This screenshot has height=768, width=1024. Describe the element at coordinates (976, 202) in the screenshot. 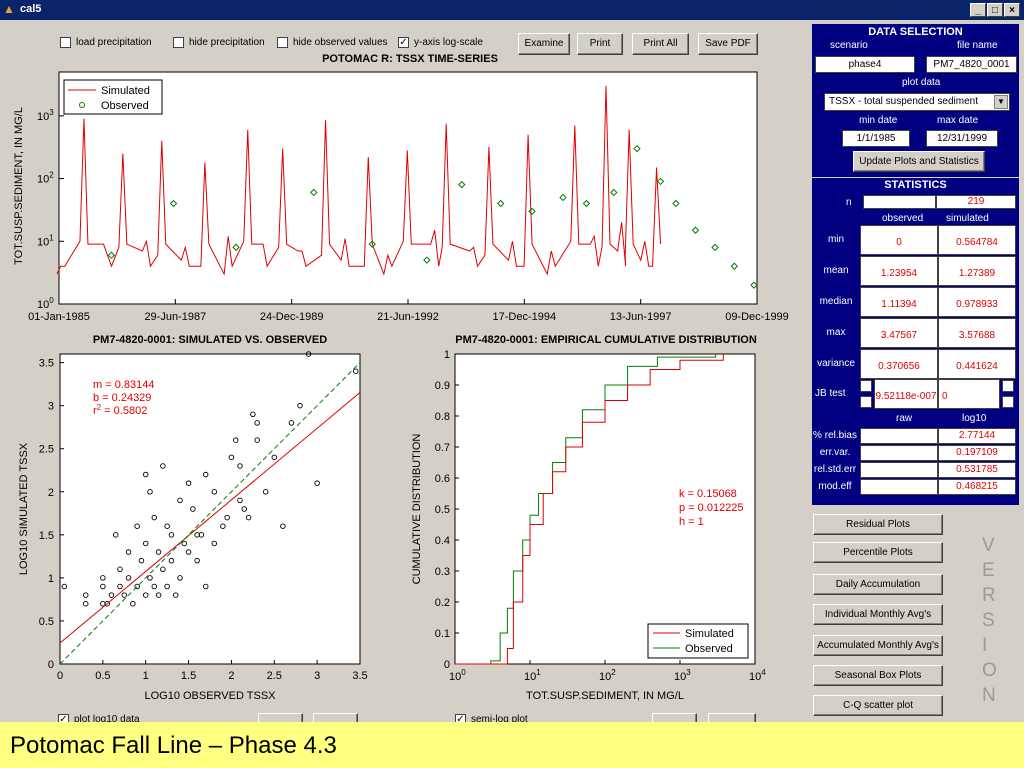

I see `n-simulated-value: 219` at that location.